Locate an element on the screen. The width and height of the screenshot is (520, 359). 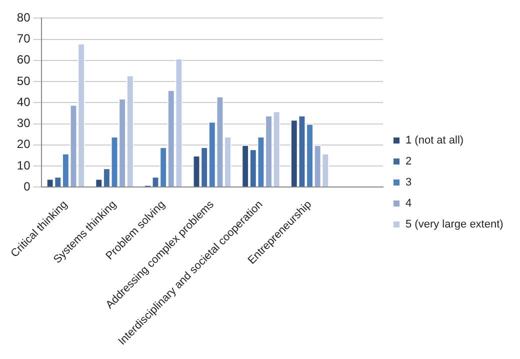
y-tick-label: 60 is located at coordinates (23, 59).